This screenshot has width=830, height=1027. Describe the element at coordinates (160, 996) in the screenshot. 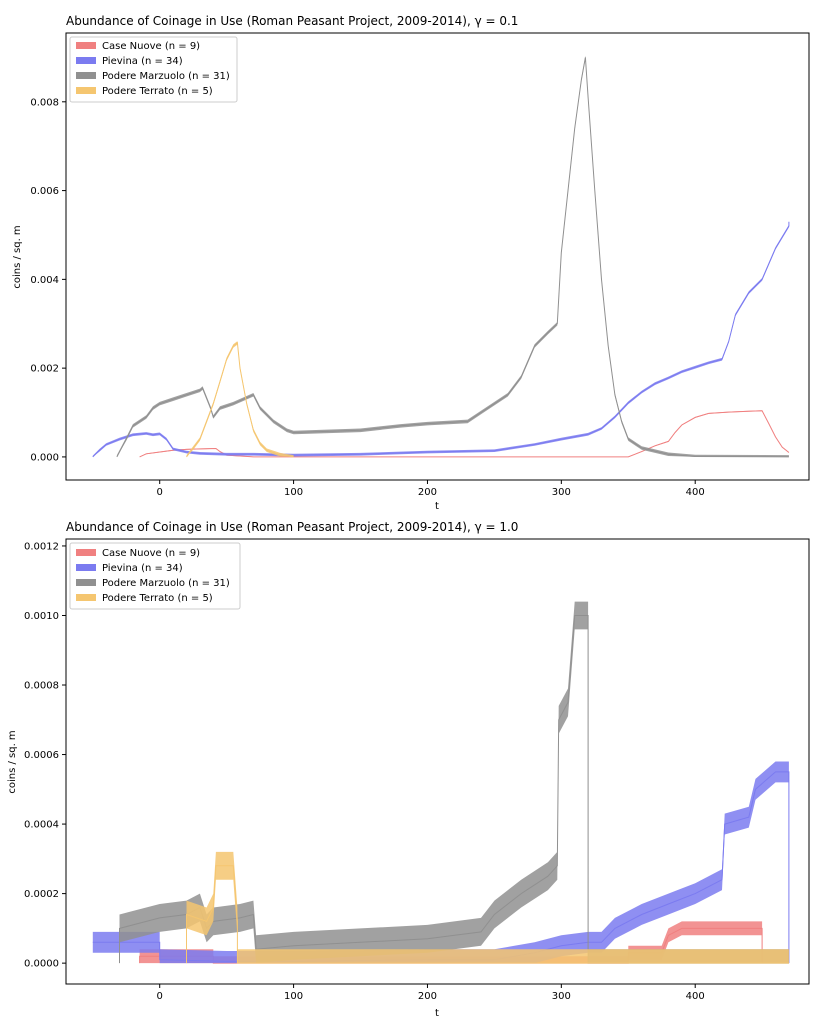

I see `chart-2-xtick-label: 0` at that location.